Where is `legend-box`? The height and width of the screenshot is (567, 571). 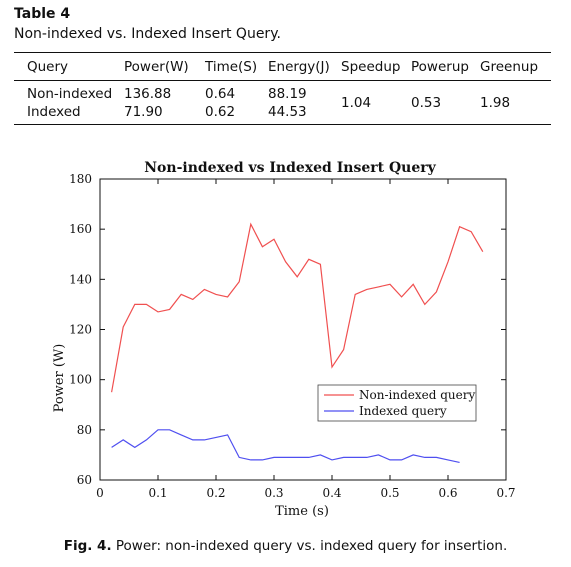 legend-box is located at coordinates (397, 403).